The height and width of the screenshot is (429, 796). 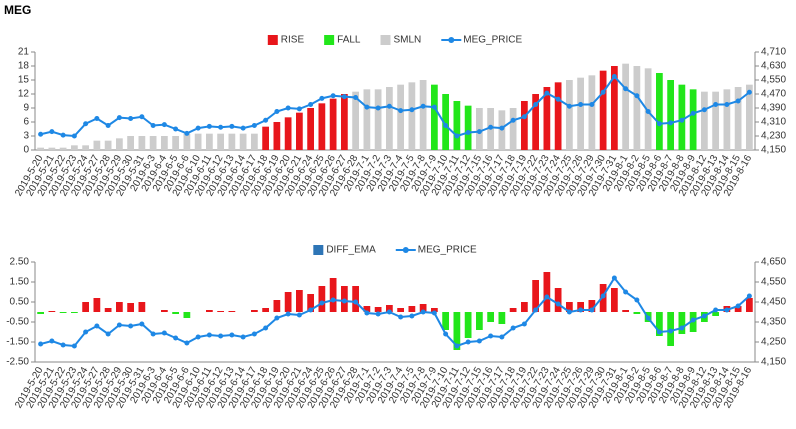 What do you see at coordinates (20, 302) in the screenshot?
I see `y-tick-label: 0.50` at bounding box center [20, 302].